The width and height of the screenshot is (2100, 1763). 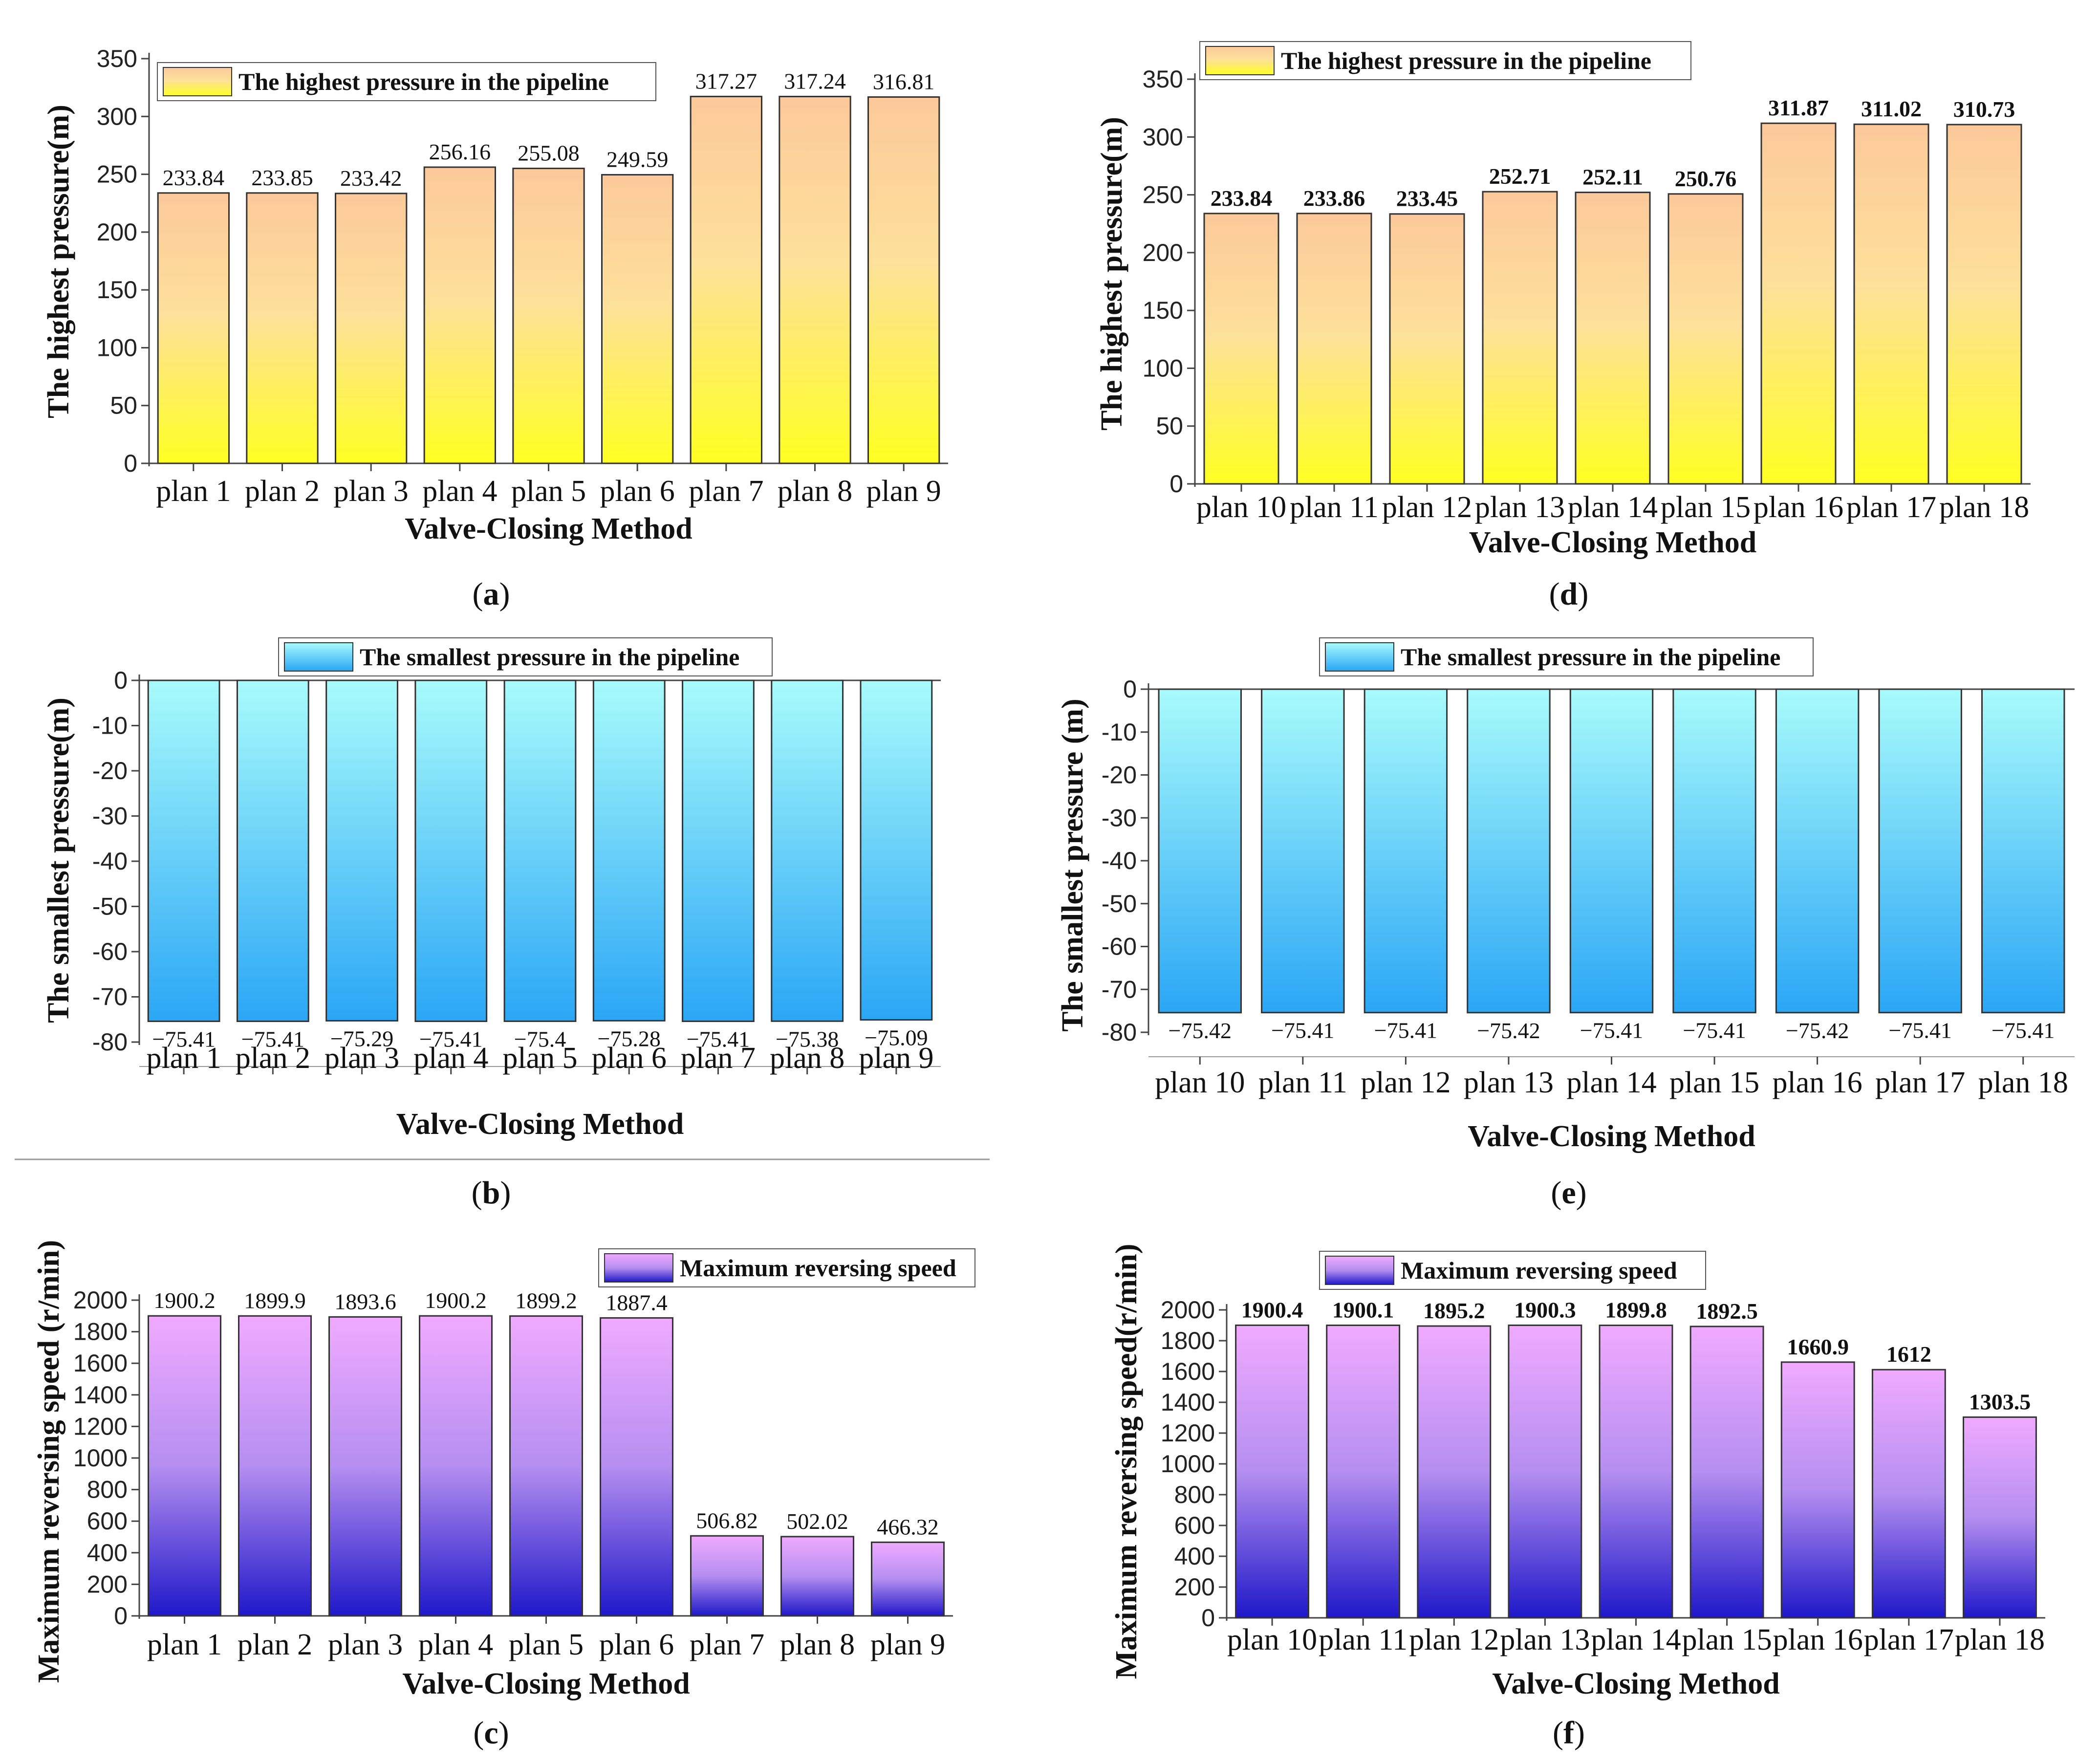 What do you see at coordinates (546, 1300) in the screenshot?
I see `chart-c-data-label-5: 1899.2` at bounding box center [546, 1300].